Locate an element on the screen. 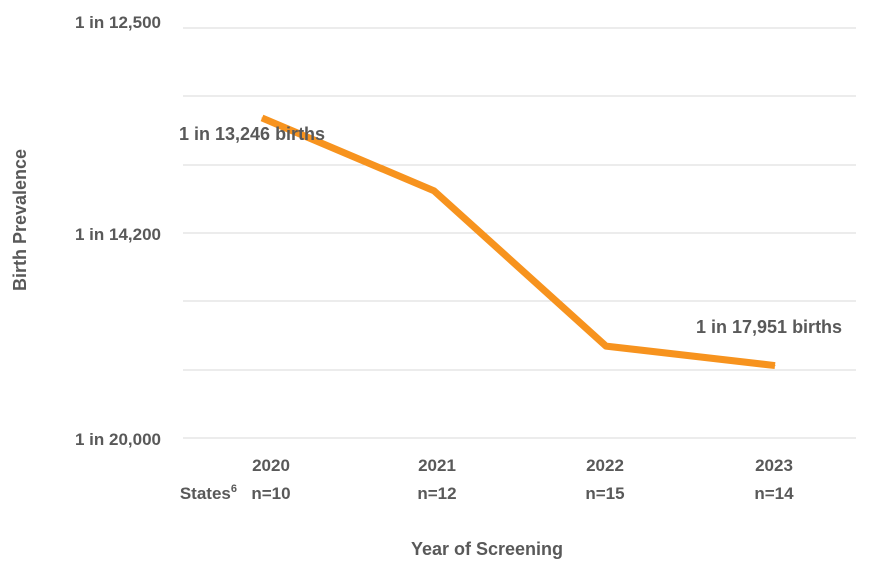 The height and width of the screenshot is (563, 888). x-sublabel-2021: n=12 is located at coordinates (436, 493).